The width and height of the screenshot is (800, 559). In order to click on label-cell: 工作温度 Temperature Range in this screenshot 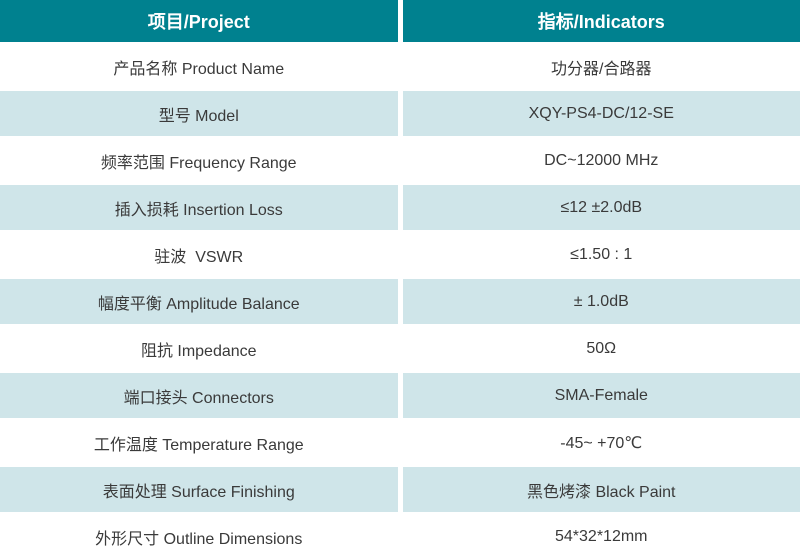, I will do `click(201, 442)`.